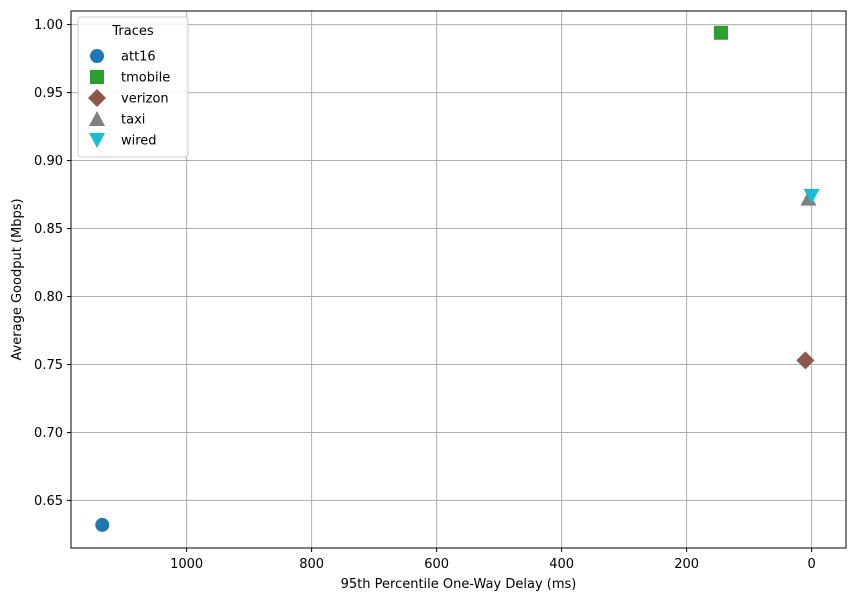 The width and height of the screenshot is (855, 602). What do you see at coordinates (97, 77) in the screenshot?
I see `legend-marker-tmobile` at bounding box center [97, 77].